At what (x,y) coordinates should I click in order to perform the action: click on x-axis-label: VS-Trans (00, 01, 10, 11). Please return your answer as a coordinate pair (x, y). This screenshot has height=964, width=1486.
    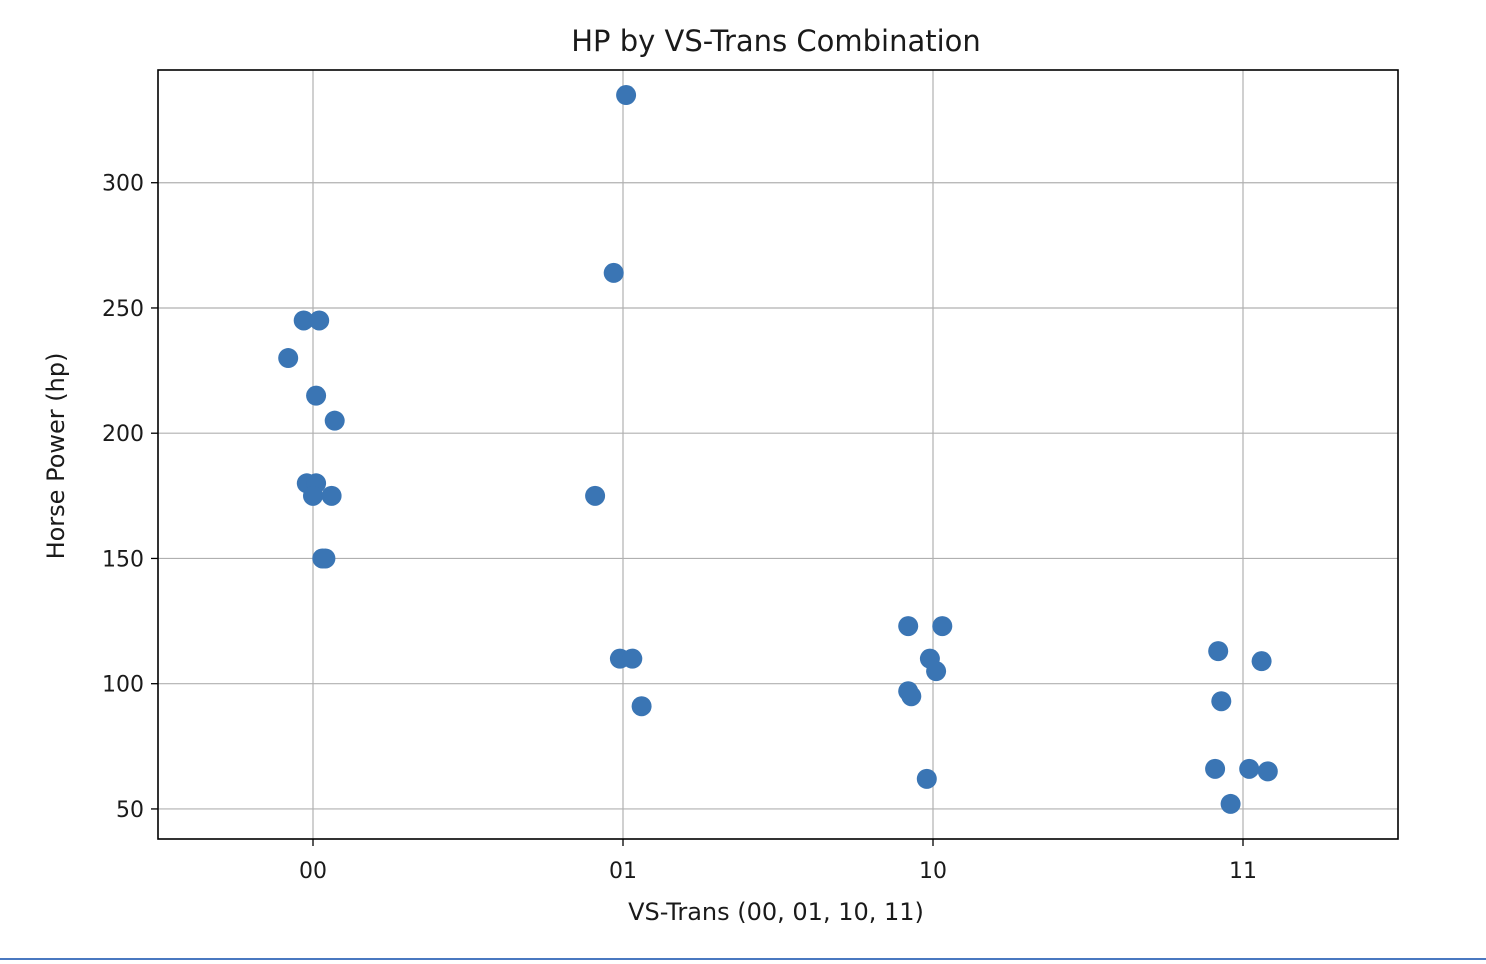
    Looking at the image, I should click on (776, 912).